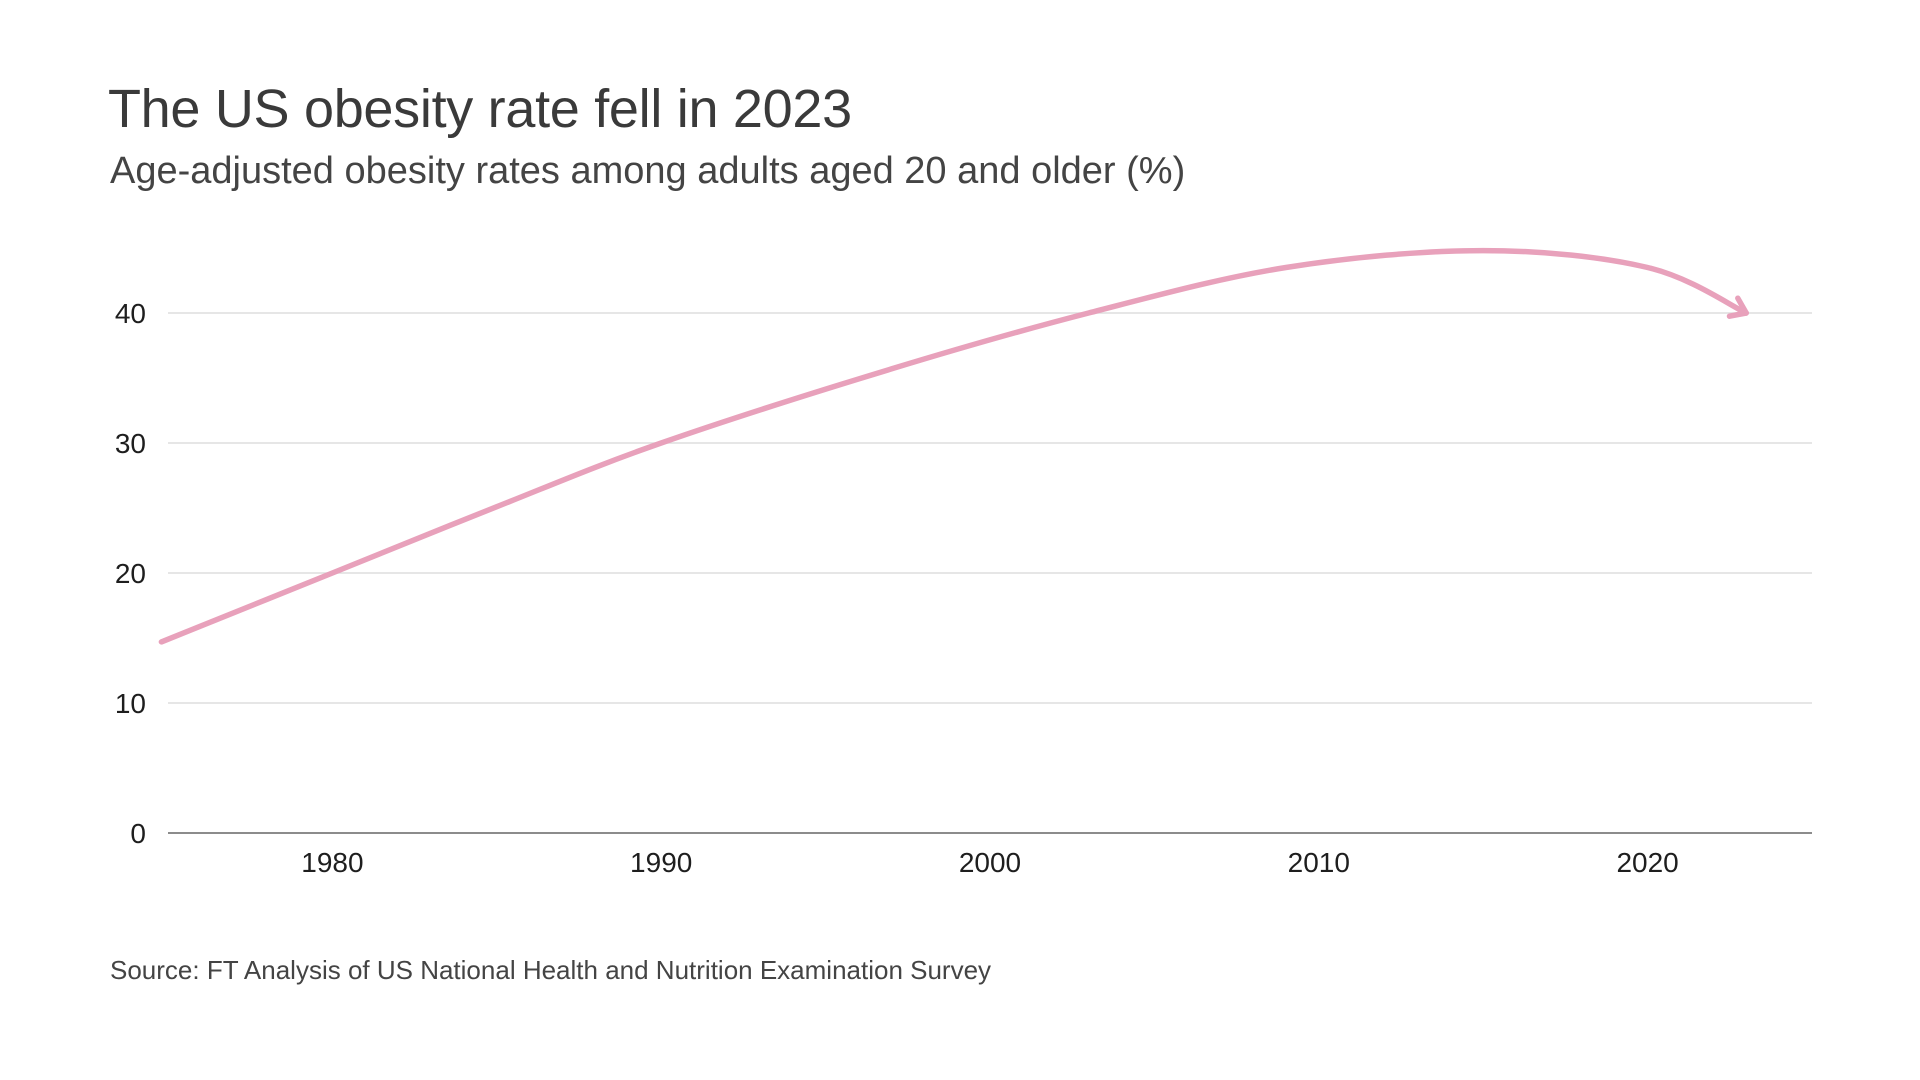 The image size is (1920, 1080). Describe the element at coordinates (661, 862) in the screenshot. I see `x-tick-label: 1990` at that location.